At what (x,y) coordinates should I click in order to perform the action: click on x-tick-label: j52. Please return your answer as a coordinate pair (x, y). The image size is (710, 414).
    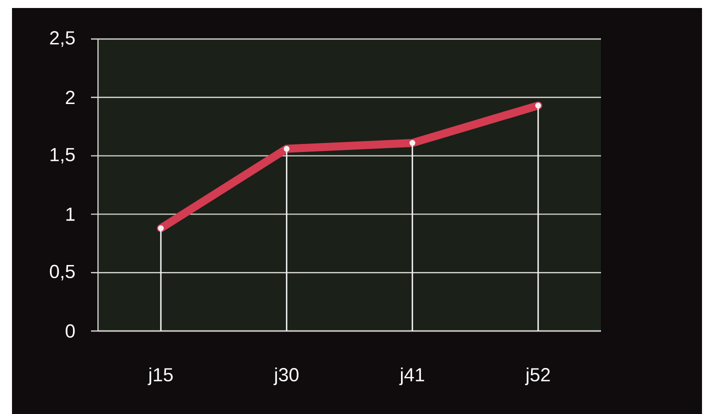
    Looking at the image, I should click on (537, 377).